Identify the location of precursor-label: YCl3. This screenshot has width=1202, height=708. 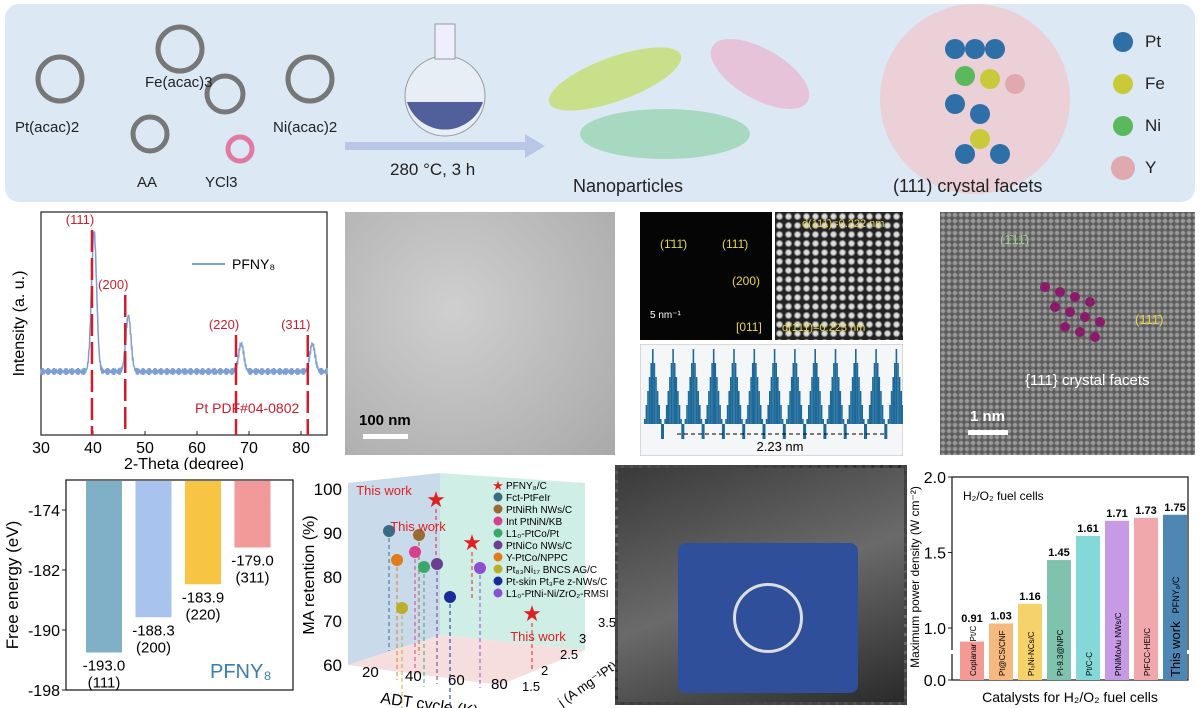
(221, 182).